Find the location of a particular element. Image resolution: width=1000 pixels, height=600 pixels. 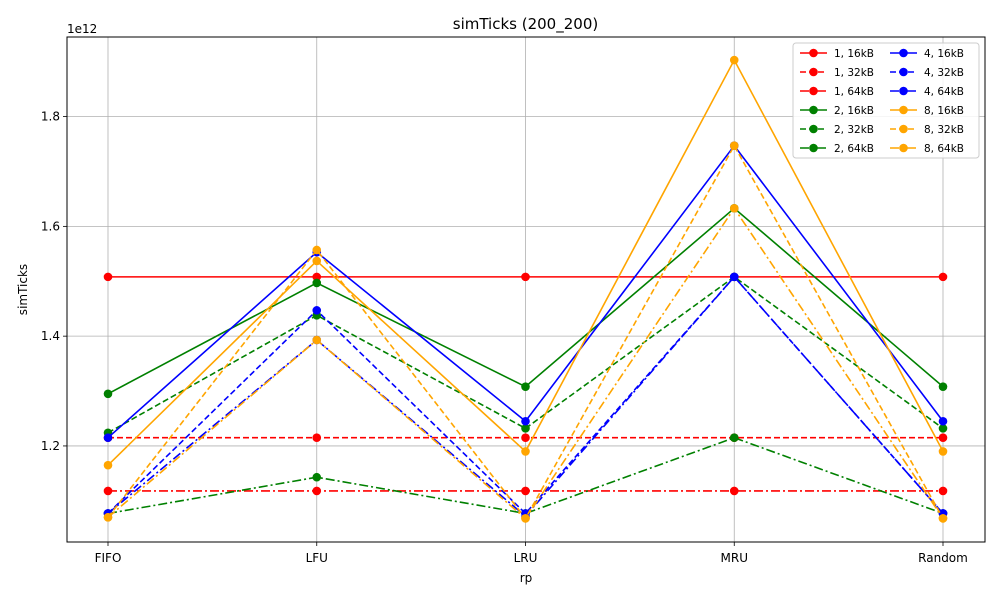

legend-item: 2, 32kB is located at coordinates (837, 130).